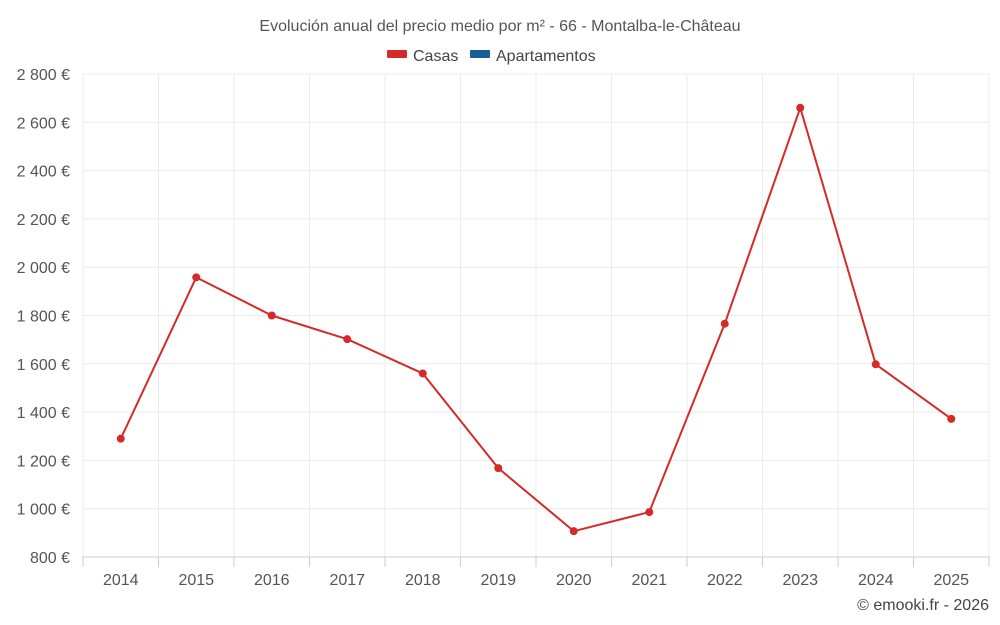 This screenshot has height=625, width=1000. What do you see at coordinates (43, 461) in the screenshot?
I see `y-tick-label: 1 200 €` at bounding box center [43, 461].